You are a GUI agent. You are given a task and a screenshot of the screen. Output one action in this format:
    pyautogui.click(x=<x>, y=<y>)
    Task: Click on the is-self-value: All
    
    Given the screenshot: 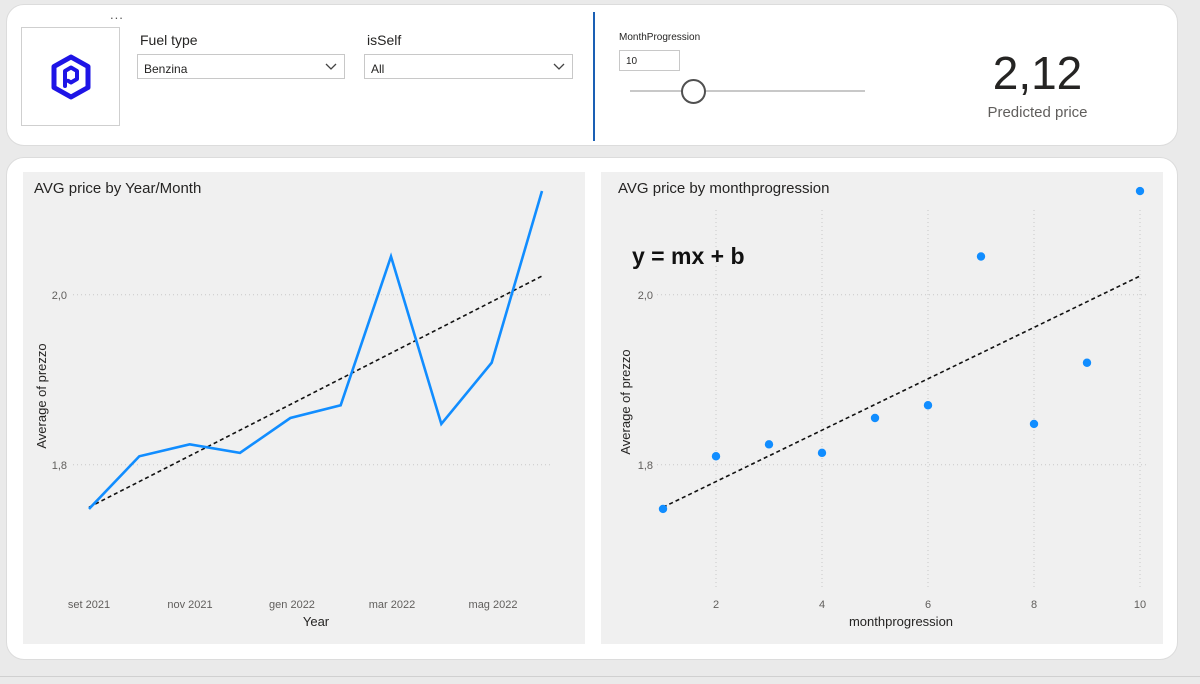 What is the action you would take?
    pyautogui.click(x=378, y=69)
    